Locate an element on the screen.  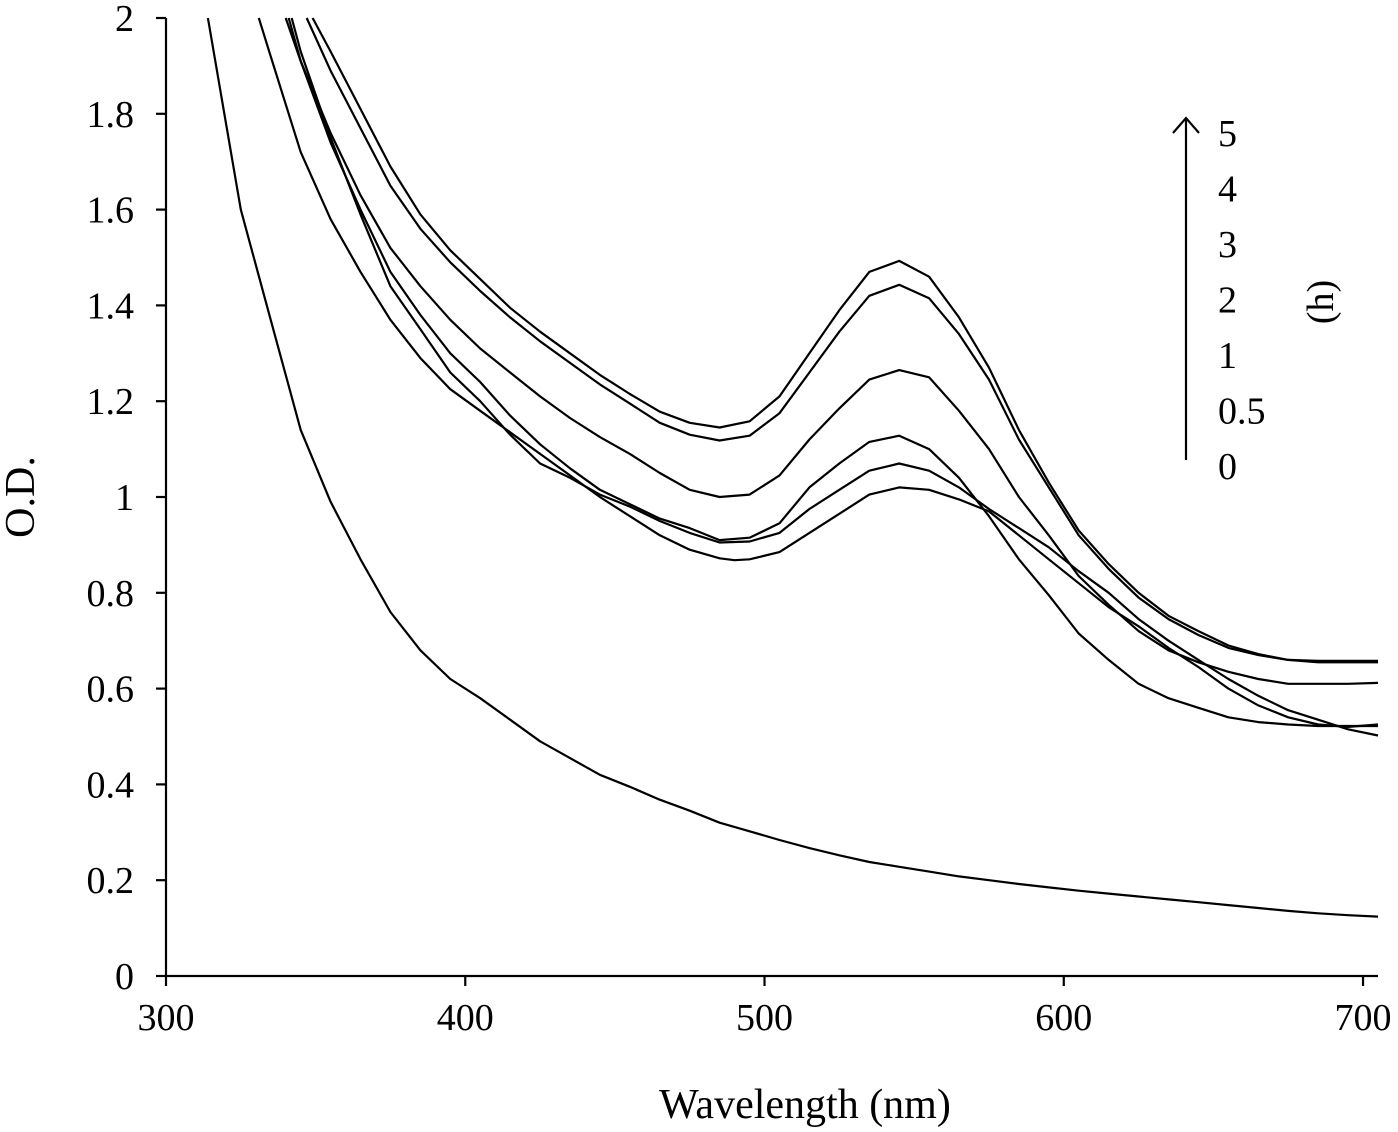
y-ticks: 0 0.2 0.4 0.6 0.8 1 1.2 1.4 1.6 1.8 2 is located at coordinates (126, 499).